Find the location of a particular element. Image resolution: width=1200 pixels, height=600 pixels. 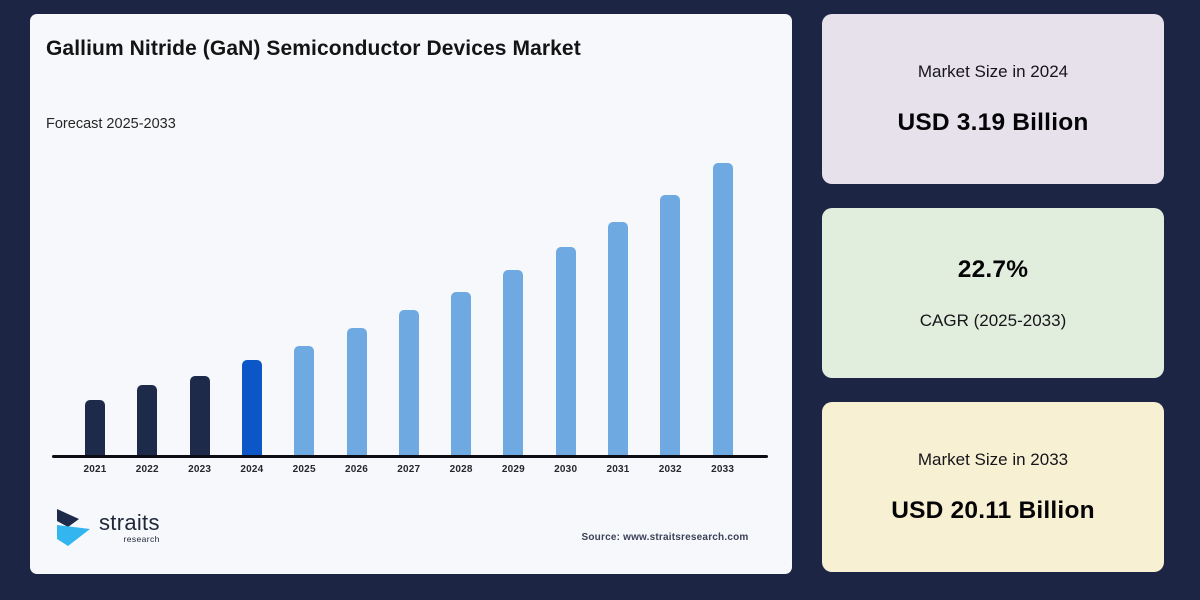

bar-2026 is located at coordinates (356, 391).